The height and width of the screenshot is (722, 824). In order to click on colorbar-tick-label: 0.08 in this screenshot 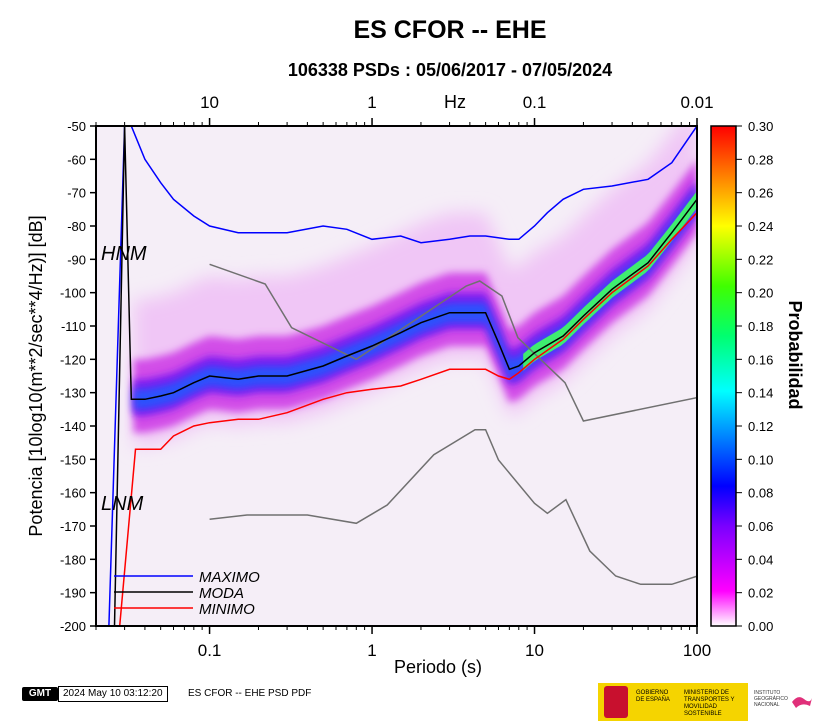, I will do `click(760, 493)`.